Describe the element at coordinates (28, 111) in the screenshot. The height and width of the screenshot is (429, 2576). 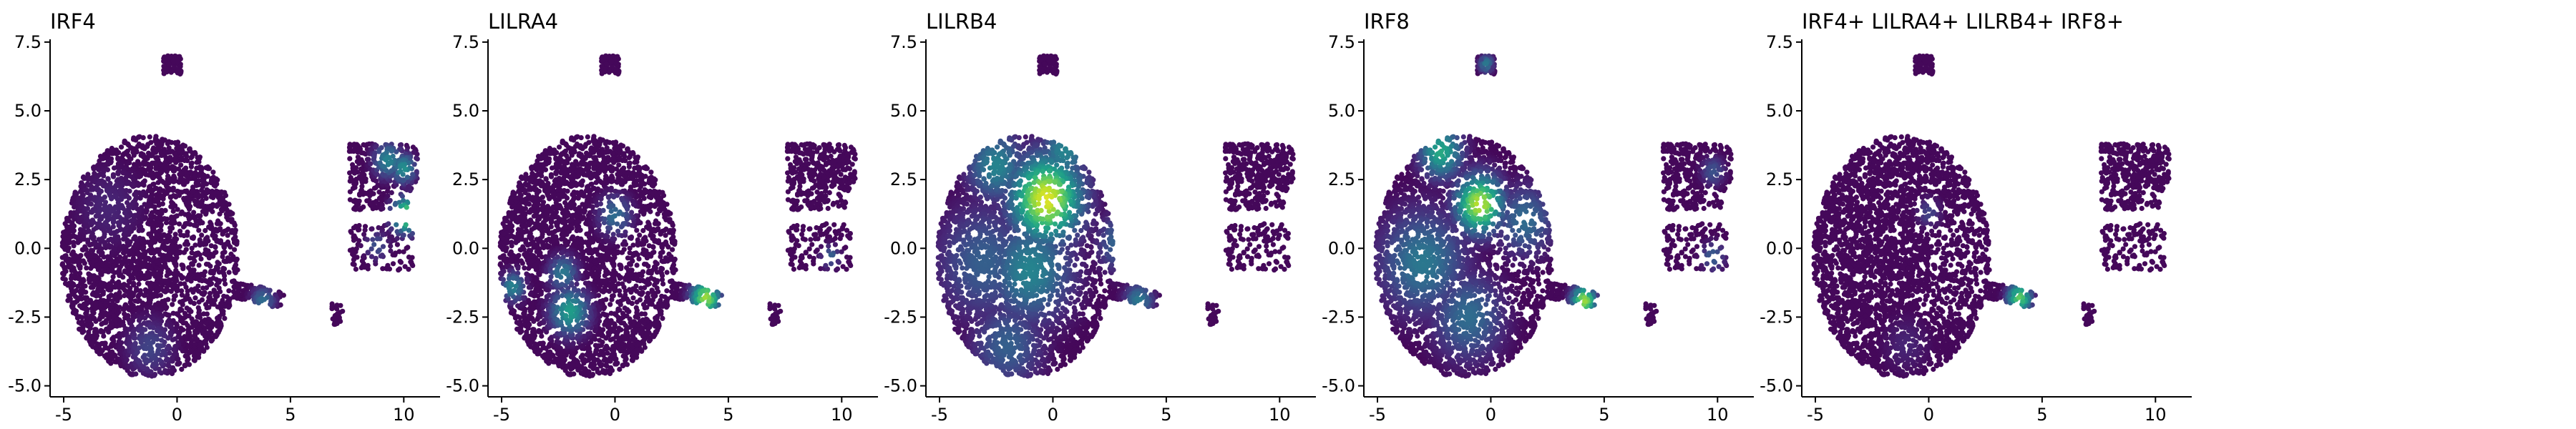
I see `y-tick-label: 5.0` at that location.